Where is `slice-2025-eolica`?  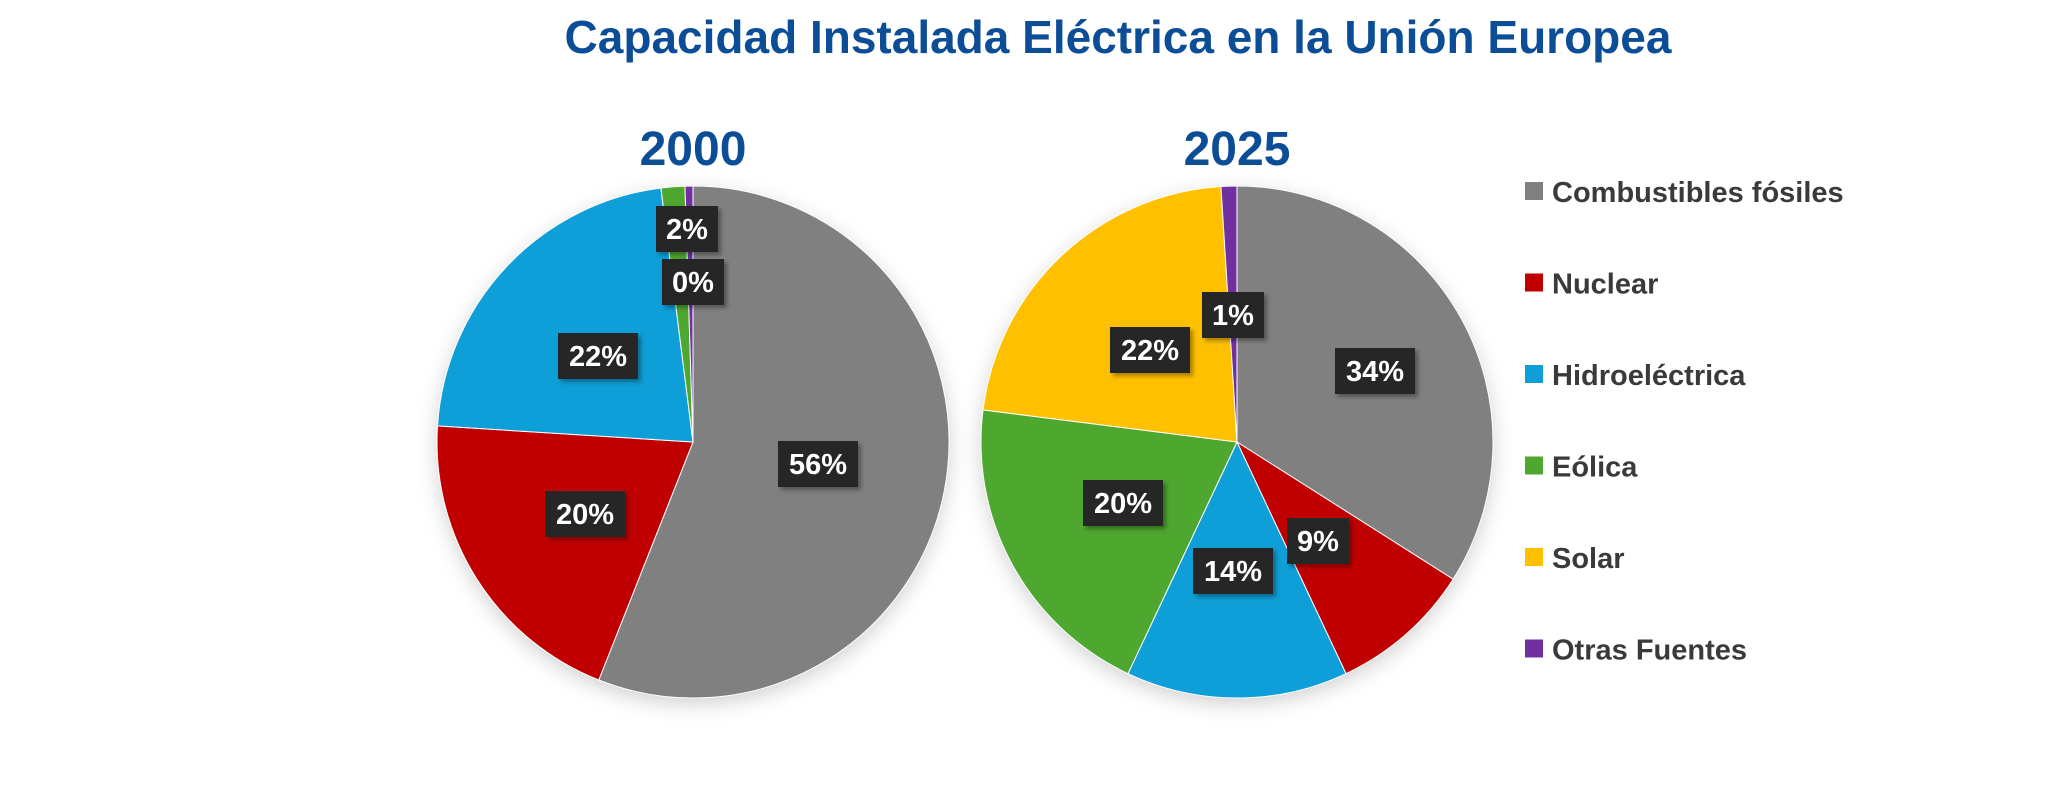
slice-2025-eolica is located at coordinates (1109, 542).